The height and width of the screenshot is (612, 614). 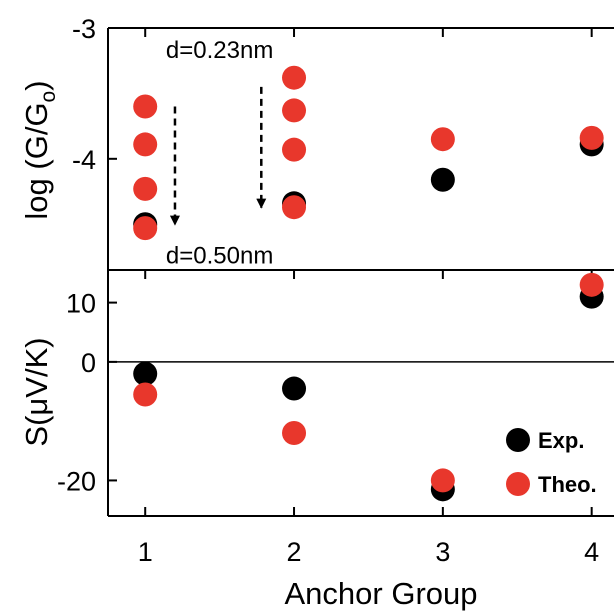 I want to click on legend: Exp. Theo., so click(x=551, y=462).